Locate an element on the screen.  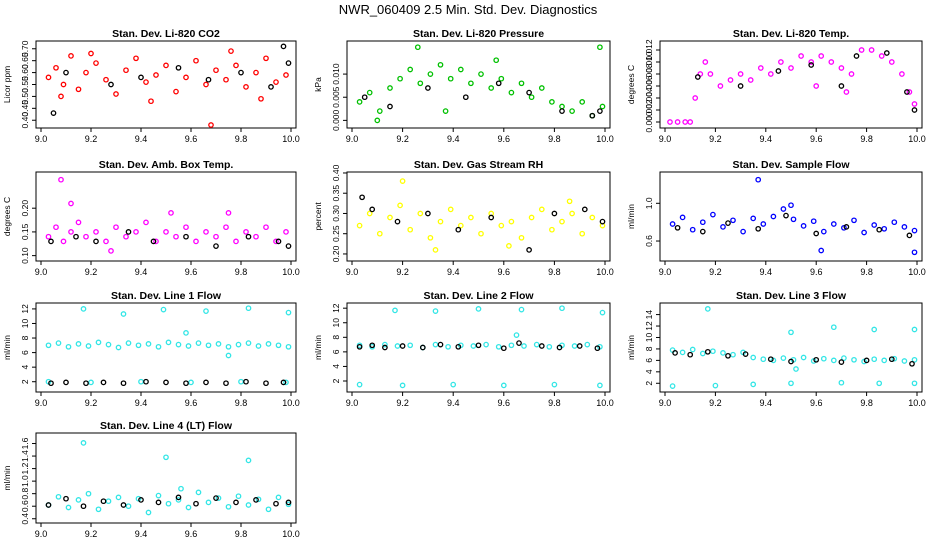
plot-frame is located at coordinates (478, 216).